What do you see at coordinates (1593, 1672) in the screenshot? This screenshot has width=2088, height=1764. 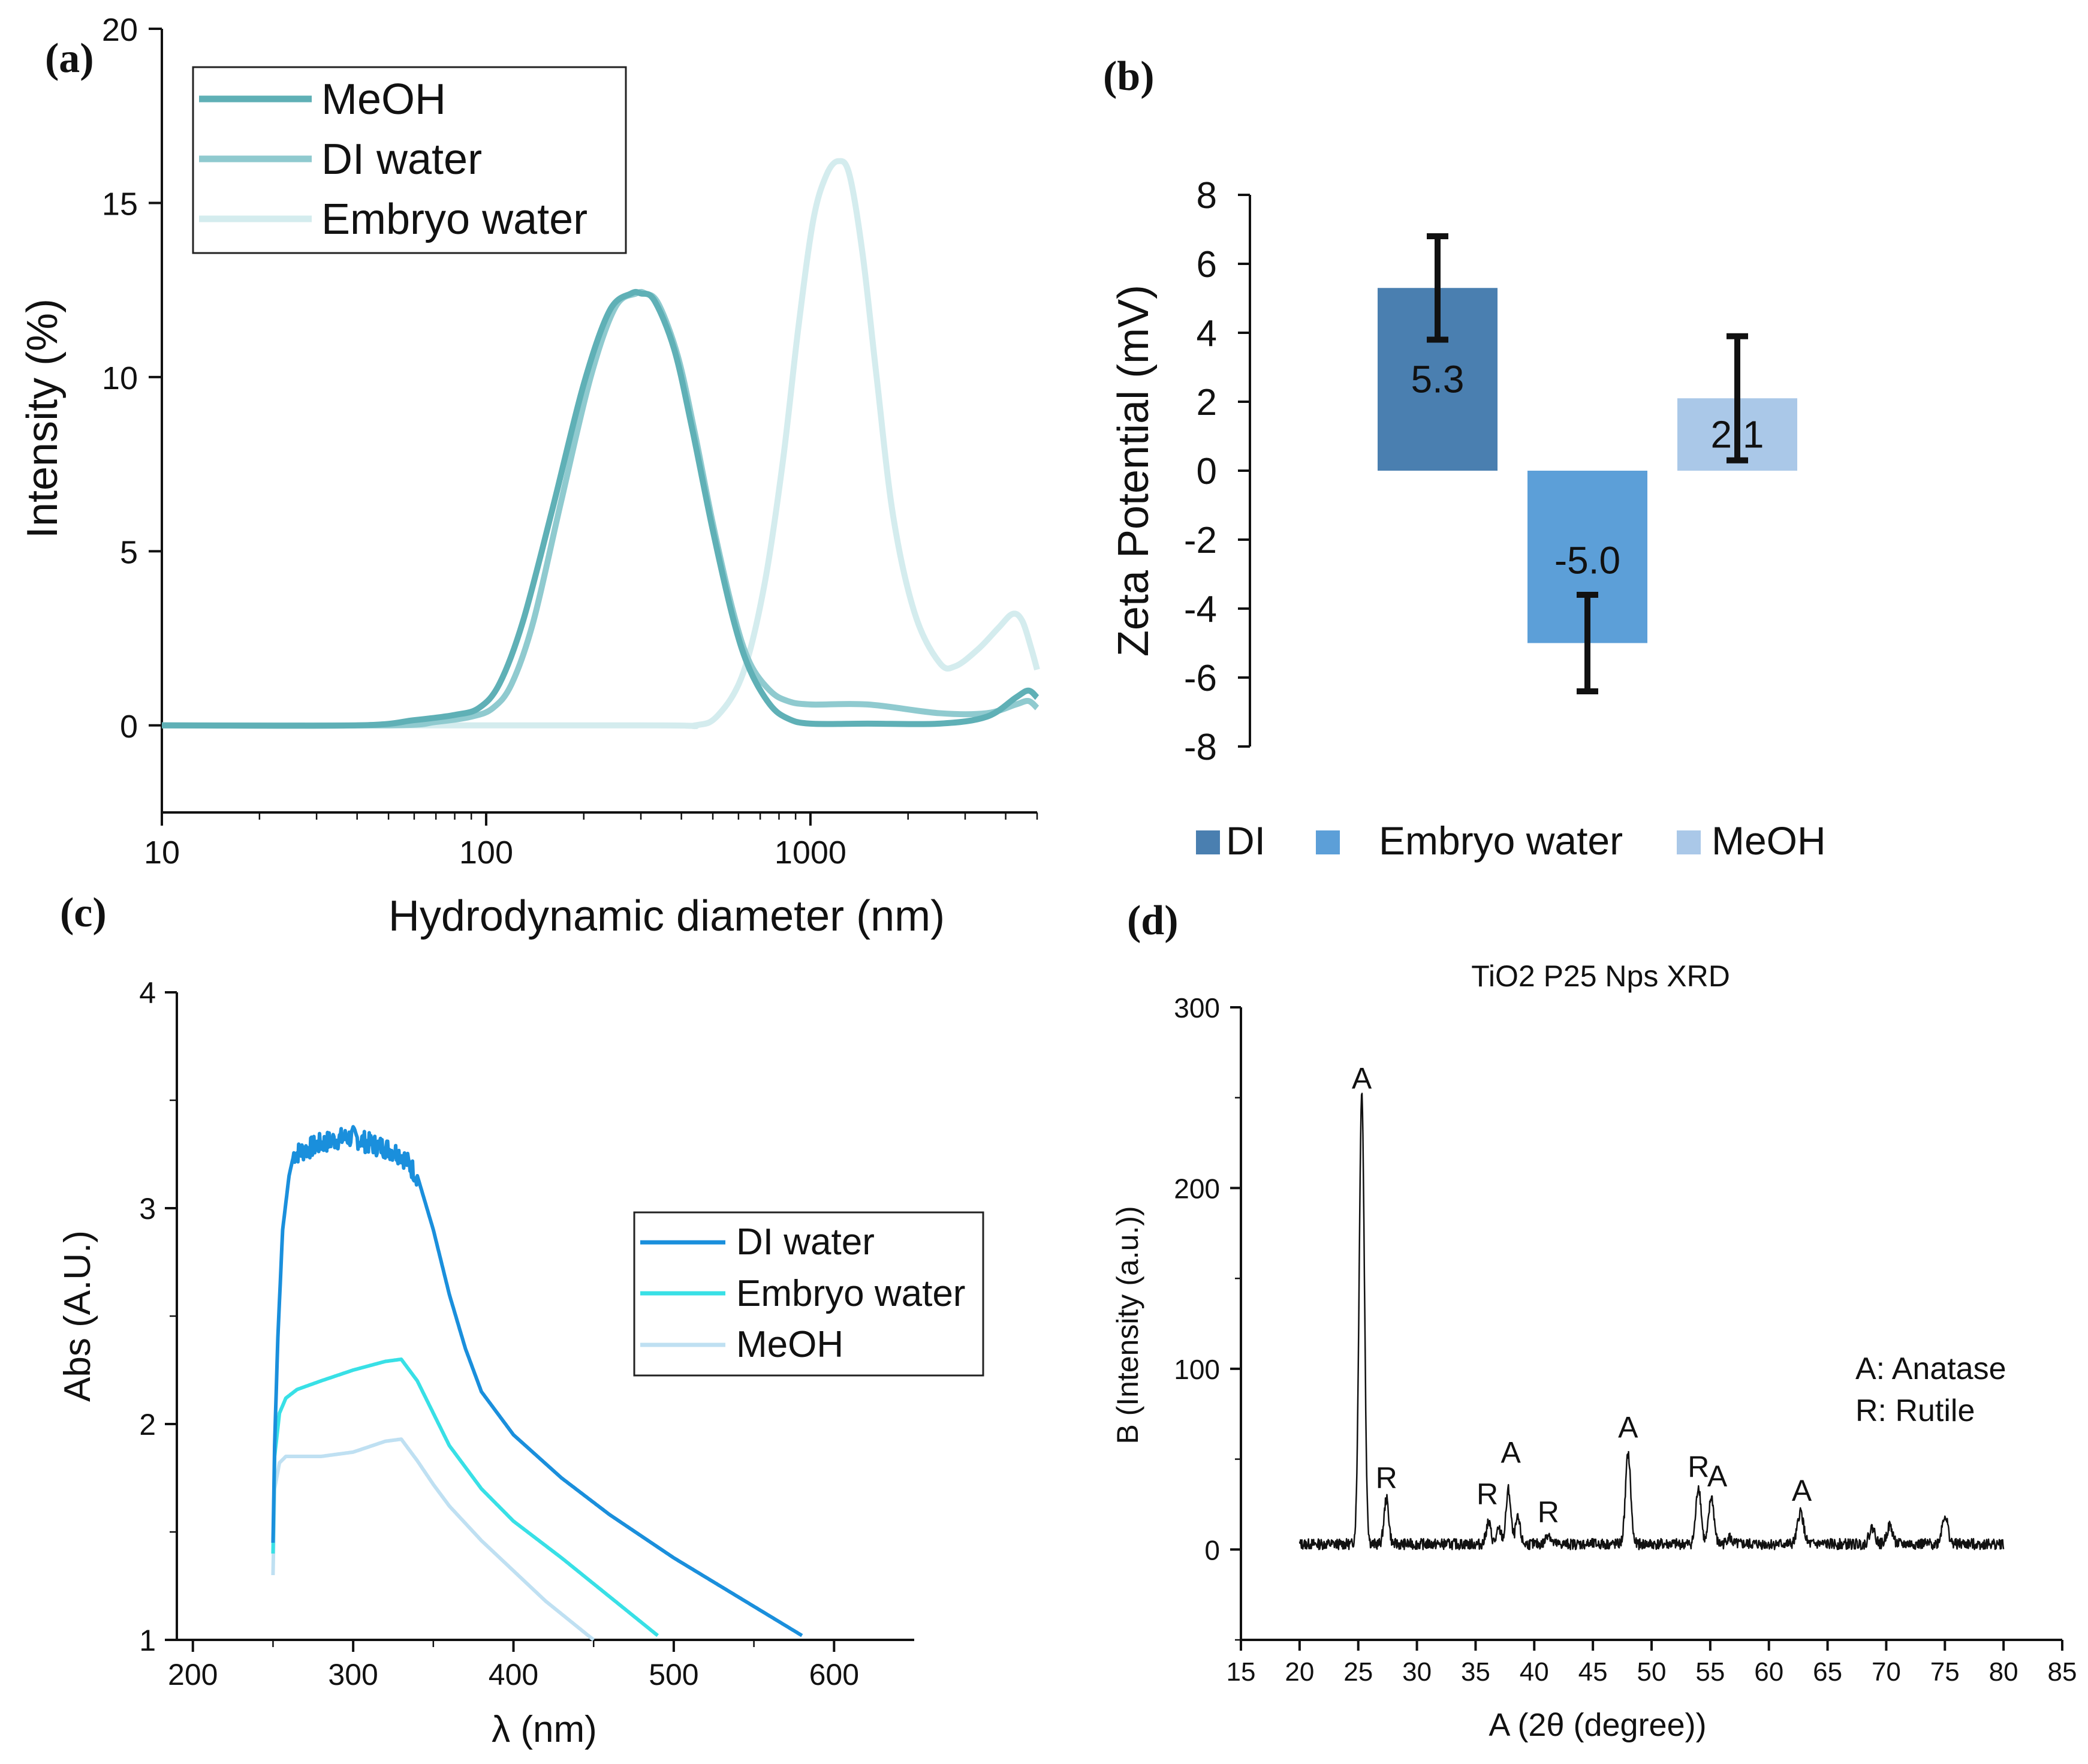 I see `d-x-tick-label: 45` at bounding box center [1593, 1672].